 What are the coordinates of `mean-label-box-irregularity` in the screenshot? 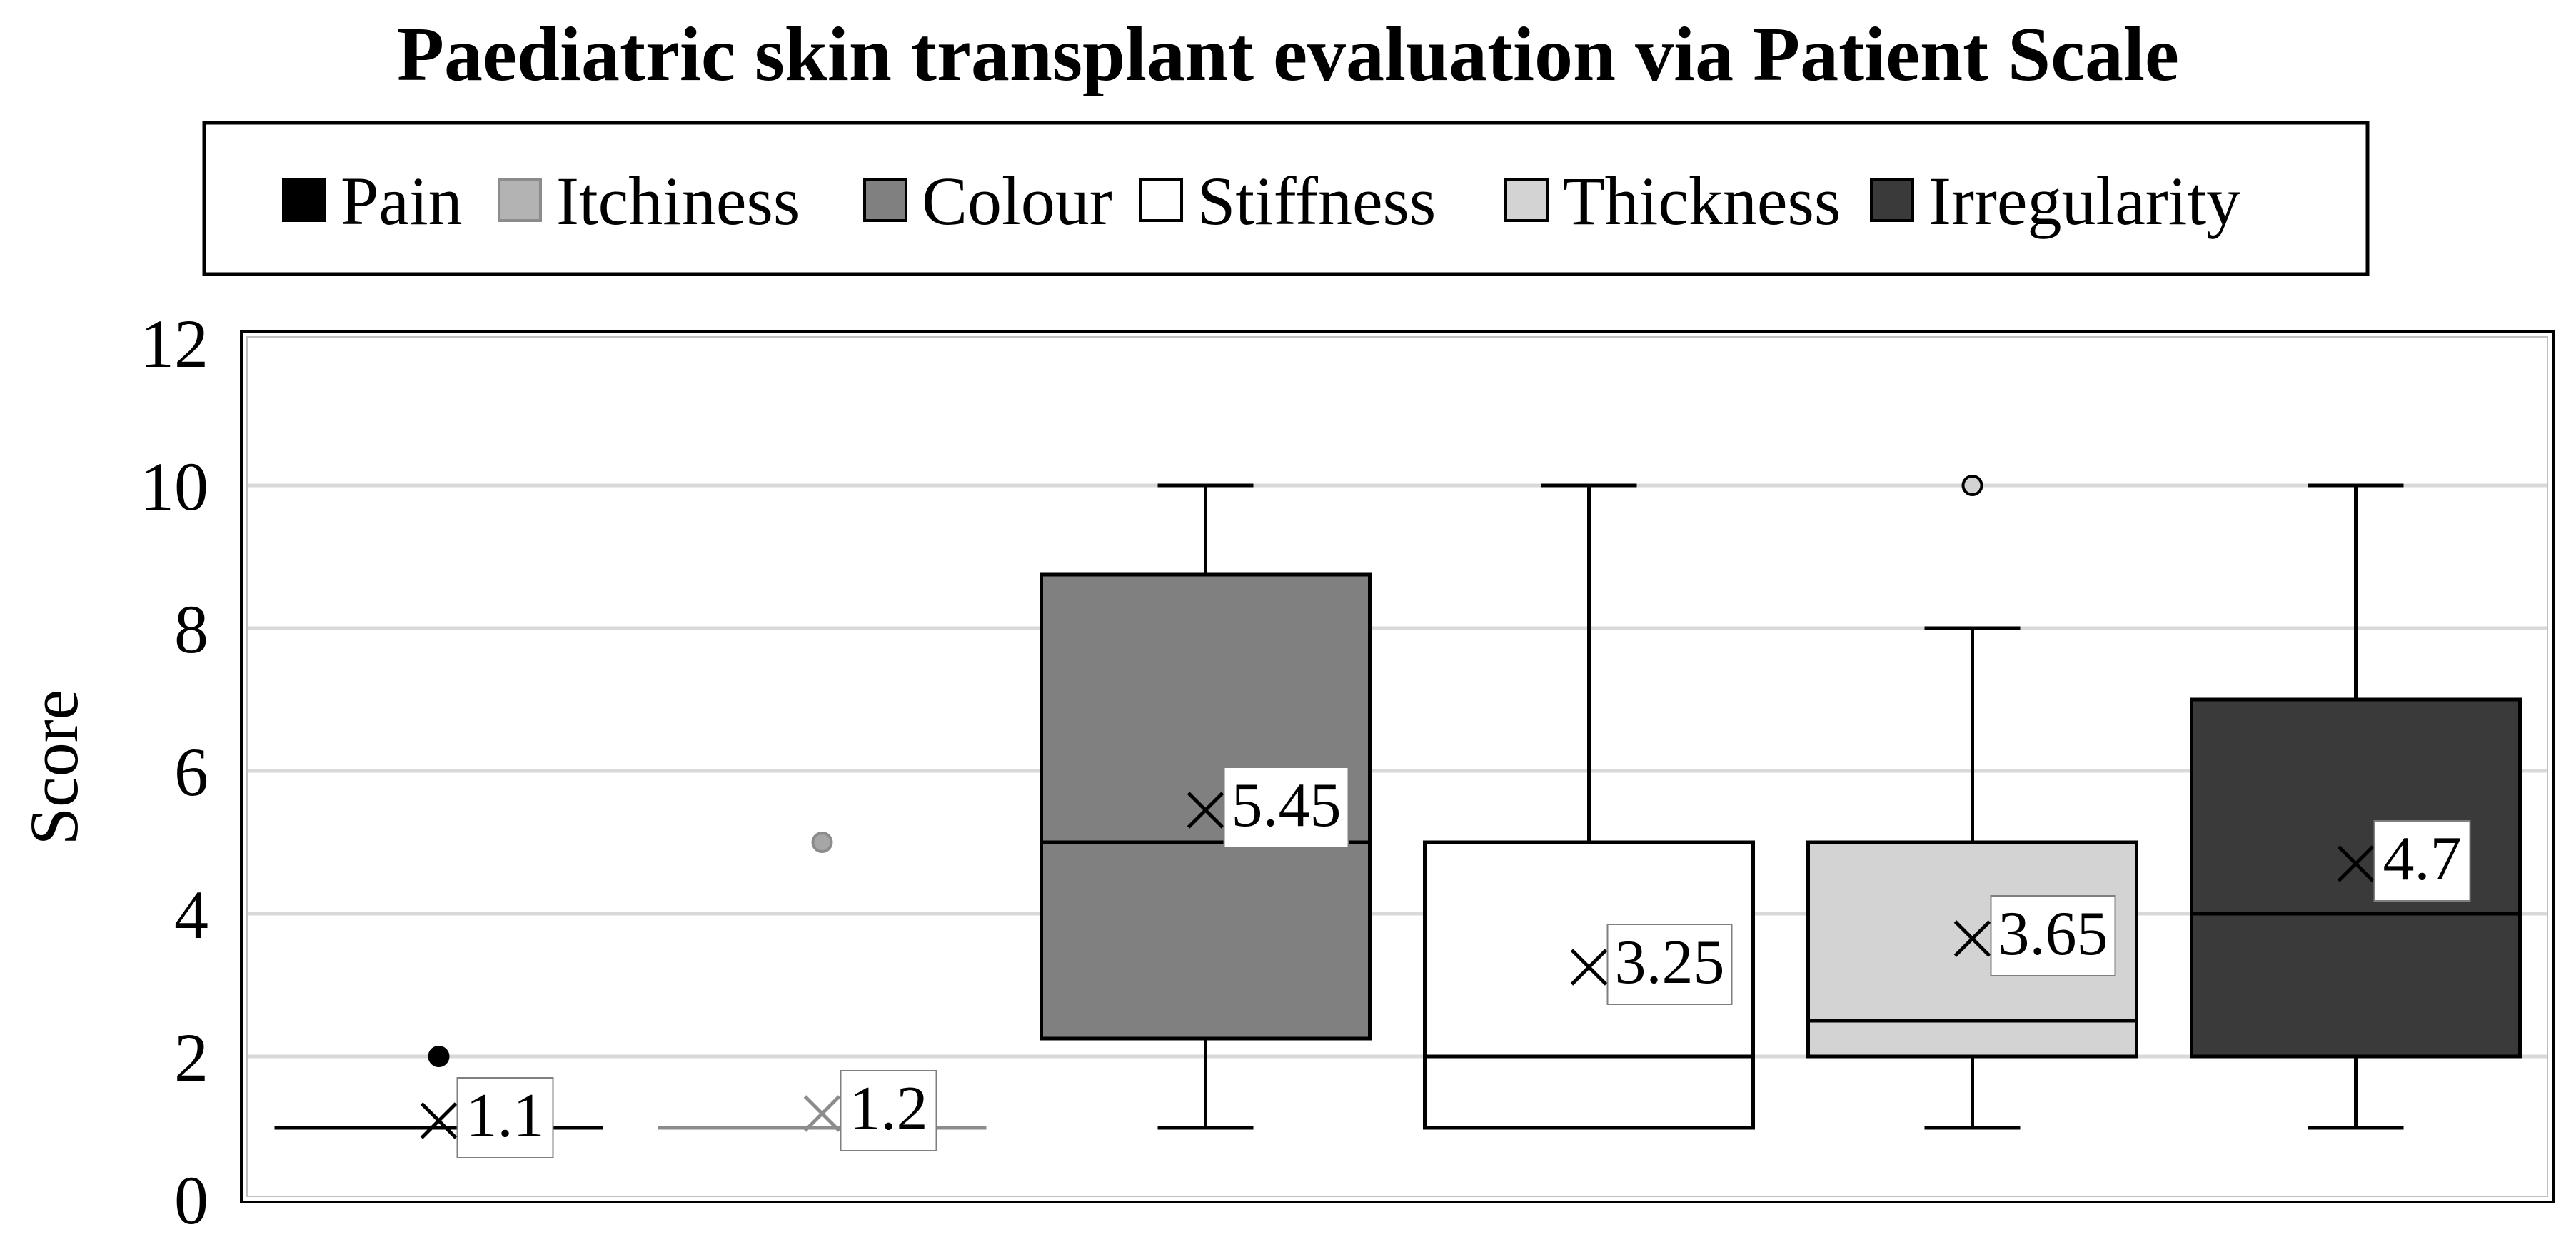 It's located at (2422, 861).